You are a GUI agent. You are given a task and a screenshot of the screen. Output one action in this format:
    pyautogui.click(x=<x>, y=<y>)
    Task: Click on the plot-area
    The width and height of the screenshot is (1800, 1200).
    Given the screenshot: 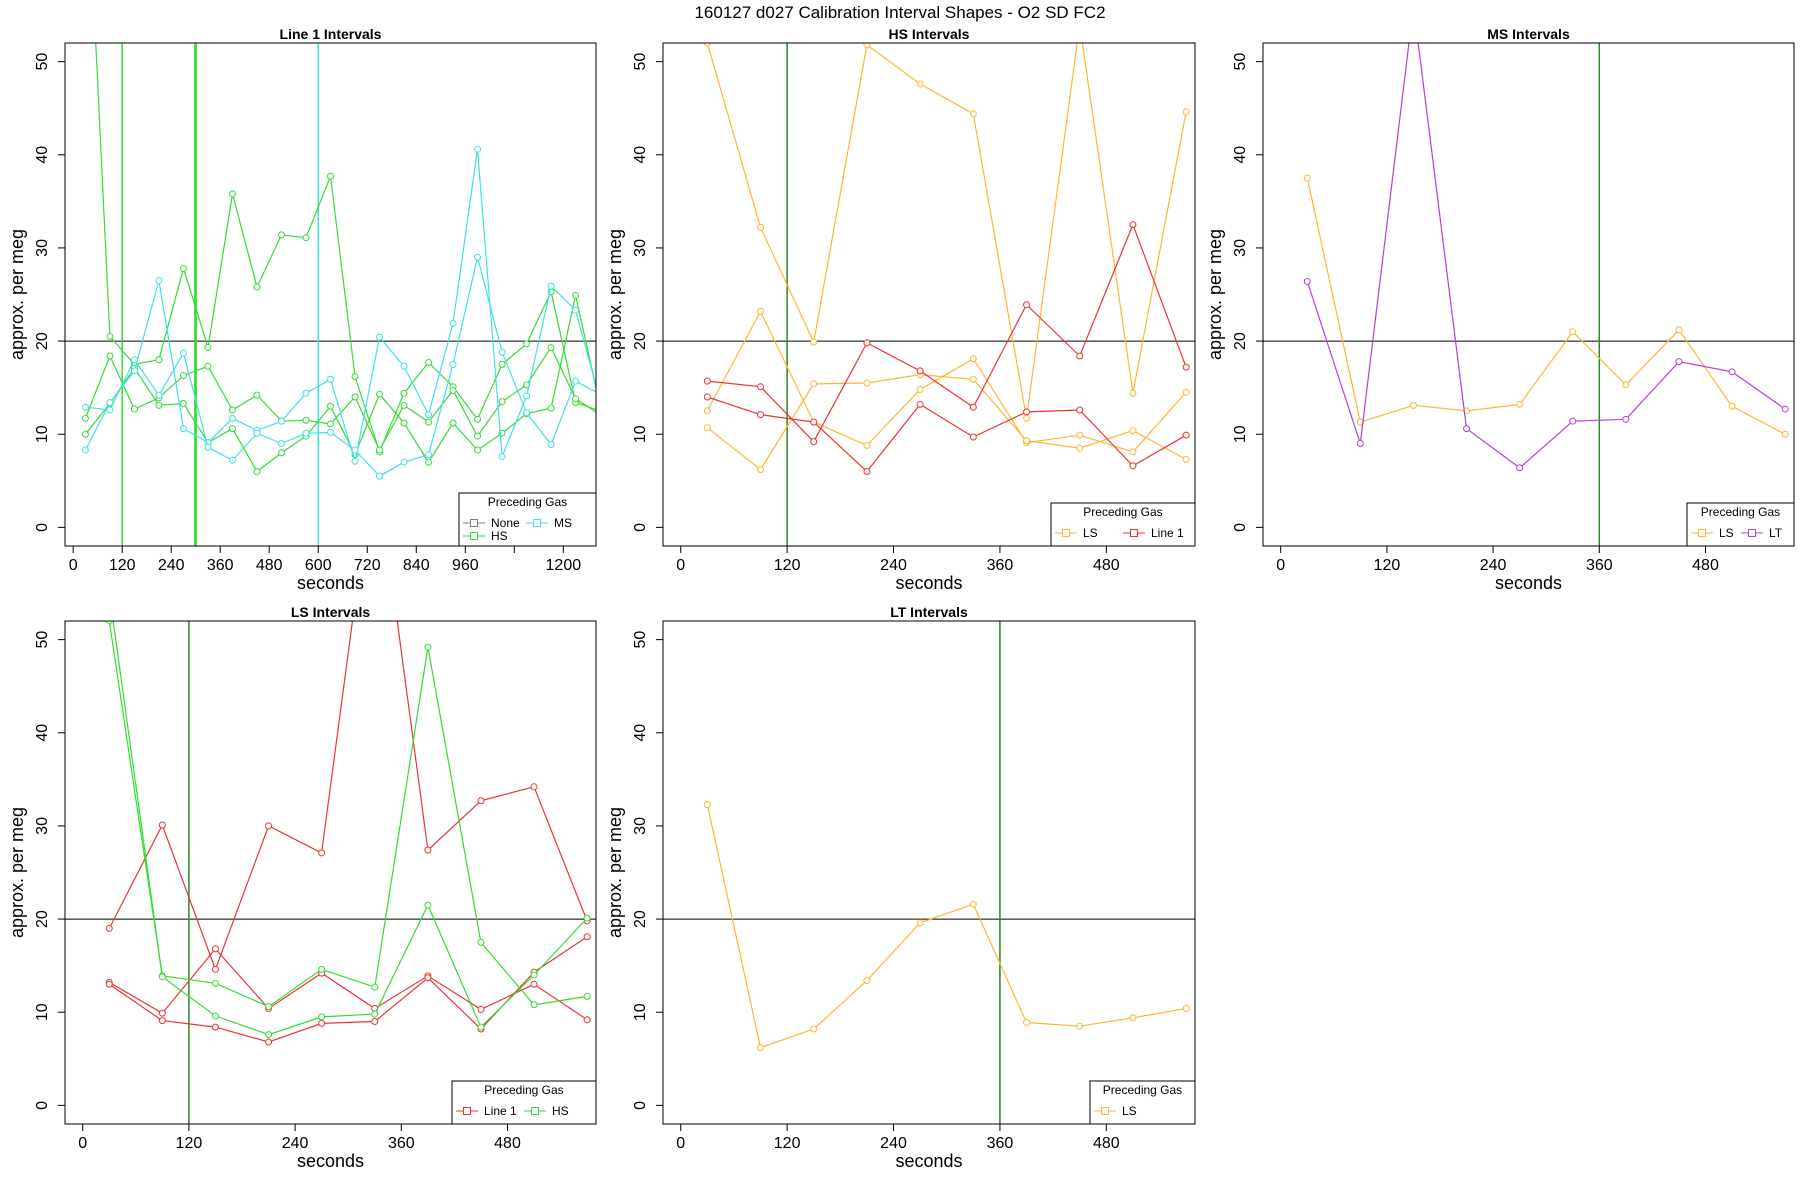 What is the action you would take?
    pyautogui.click(x=348, y=833)
    